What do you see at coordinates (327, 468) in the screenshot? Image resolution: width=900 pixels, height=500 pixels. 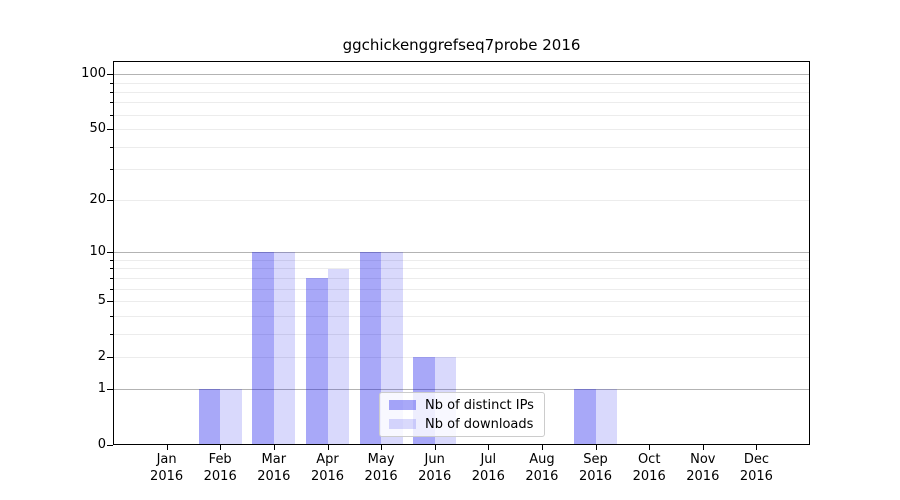 I see `x-tick-label: Apr 2016` at bounding box center [327, 468].